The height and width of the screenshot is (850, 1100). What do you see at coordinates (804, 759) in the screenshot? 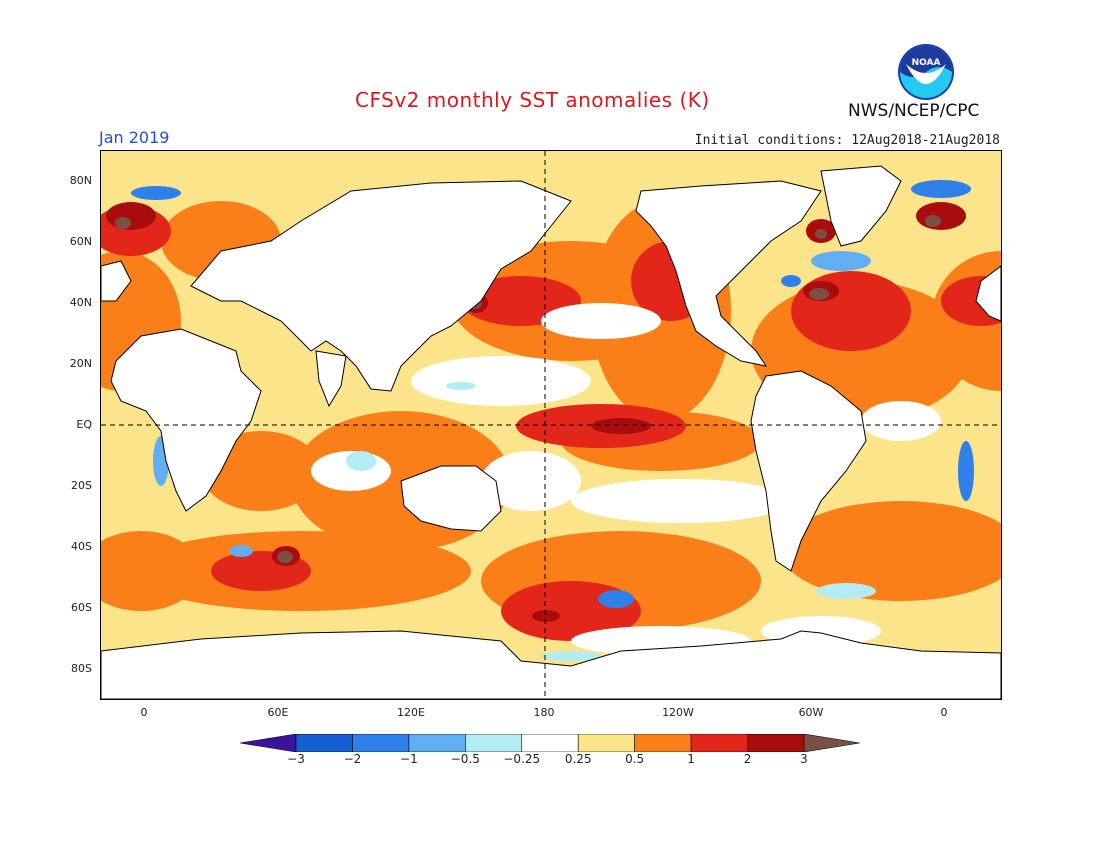
I see `colorbar-tick-label: 3` at bounding box center [804, 759].